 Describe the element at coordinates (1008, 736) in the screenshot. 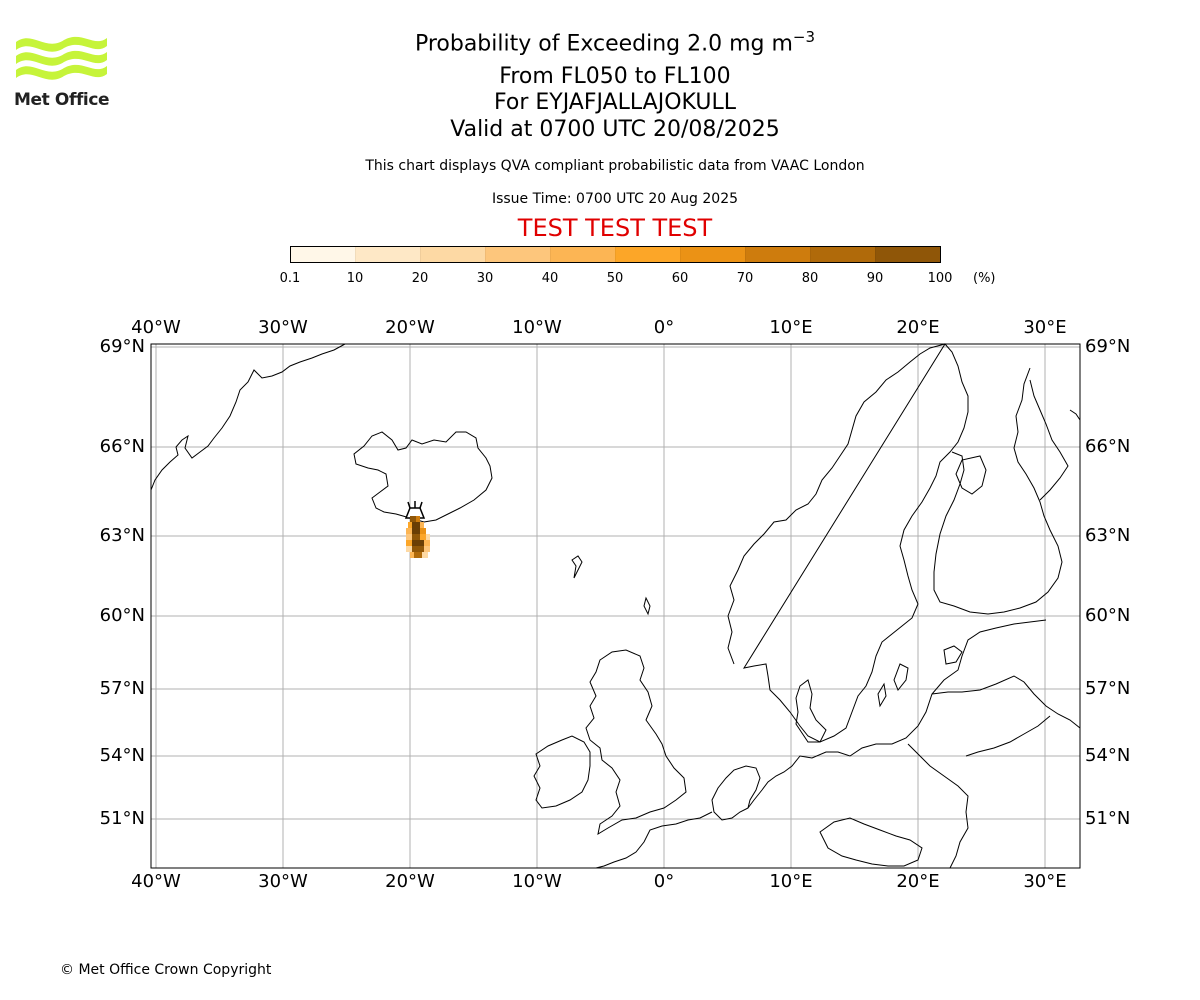

I see `border-lithuania-belarus` at that location.